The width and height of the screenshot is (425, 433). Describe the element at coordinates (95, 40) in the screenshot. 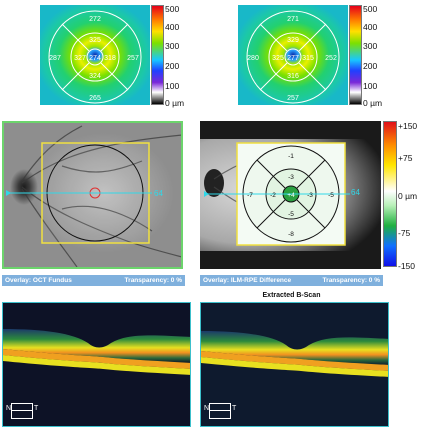

I see `inner-sup-value: 325` at that location.